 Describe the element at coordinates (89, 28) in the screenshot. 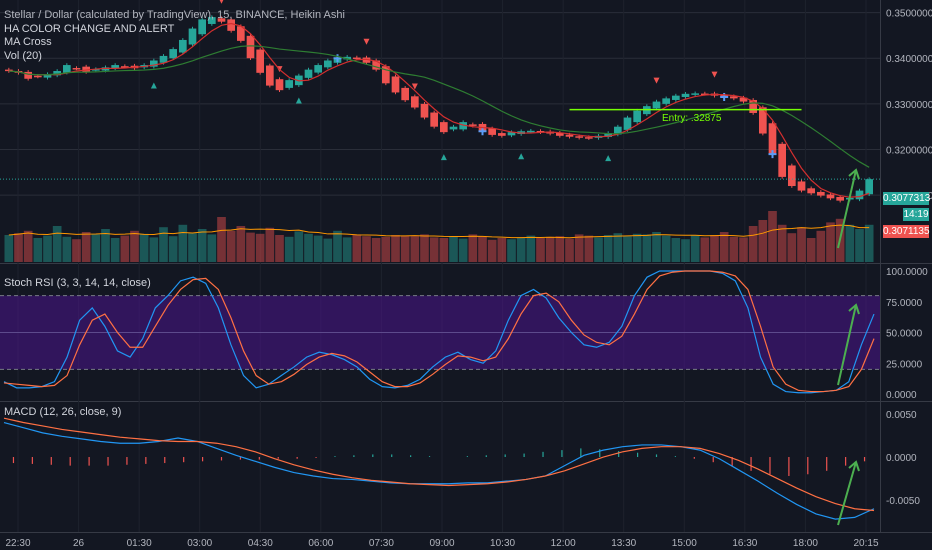

I see `indicator-ha-color: HA COLOR CHANGE AND ALERT` at that location.